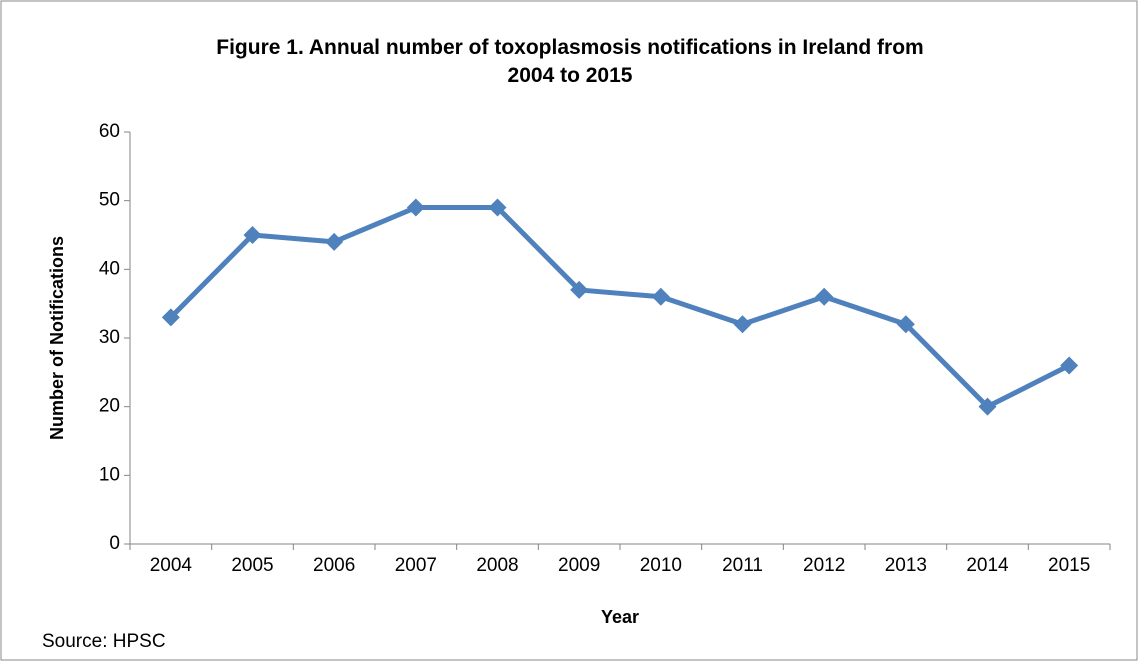  I want to click on x-axis-title: Year, so click(620, 617).